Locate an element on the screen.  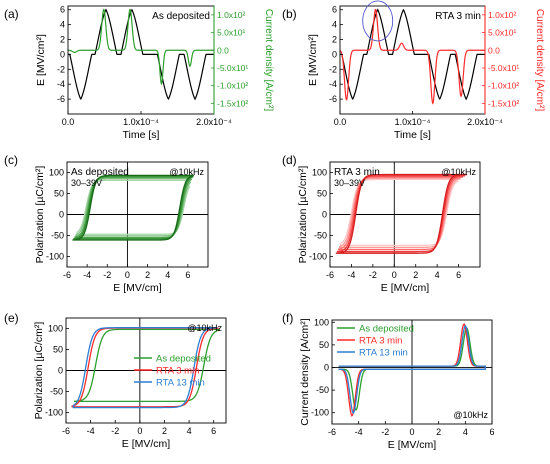
y-tick-label: 4 is located at coordinates (62, 25).